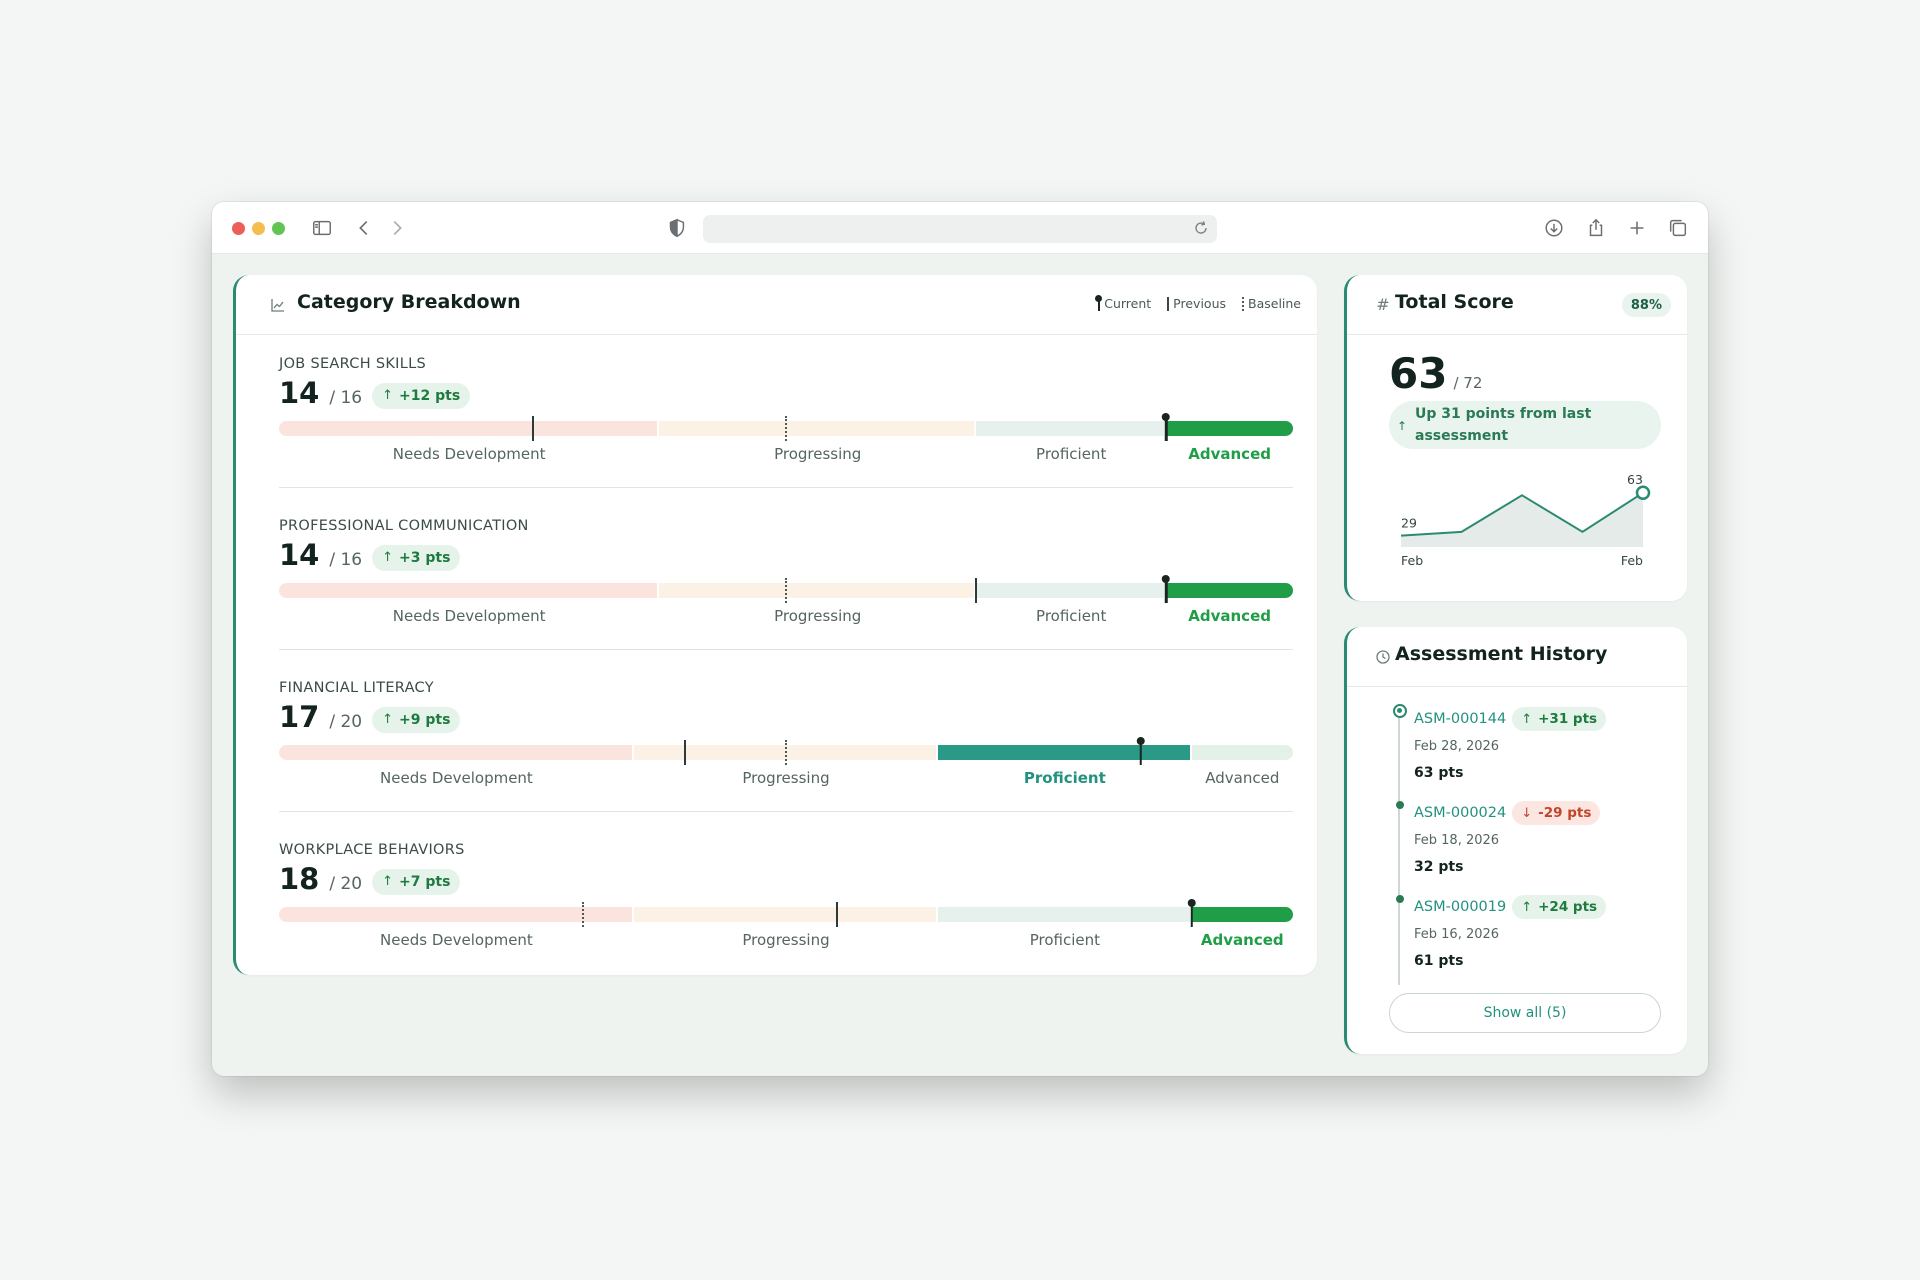  Describe the element at coordinates (299, 879) in the screenshot. I see `score-value: 18` at that location.